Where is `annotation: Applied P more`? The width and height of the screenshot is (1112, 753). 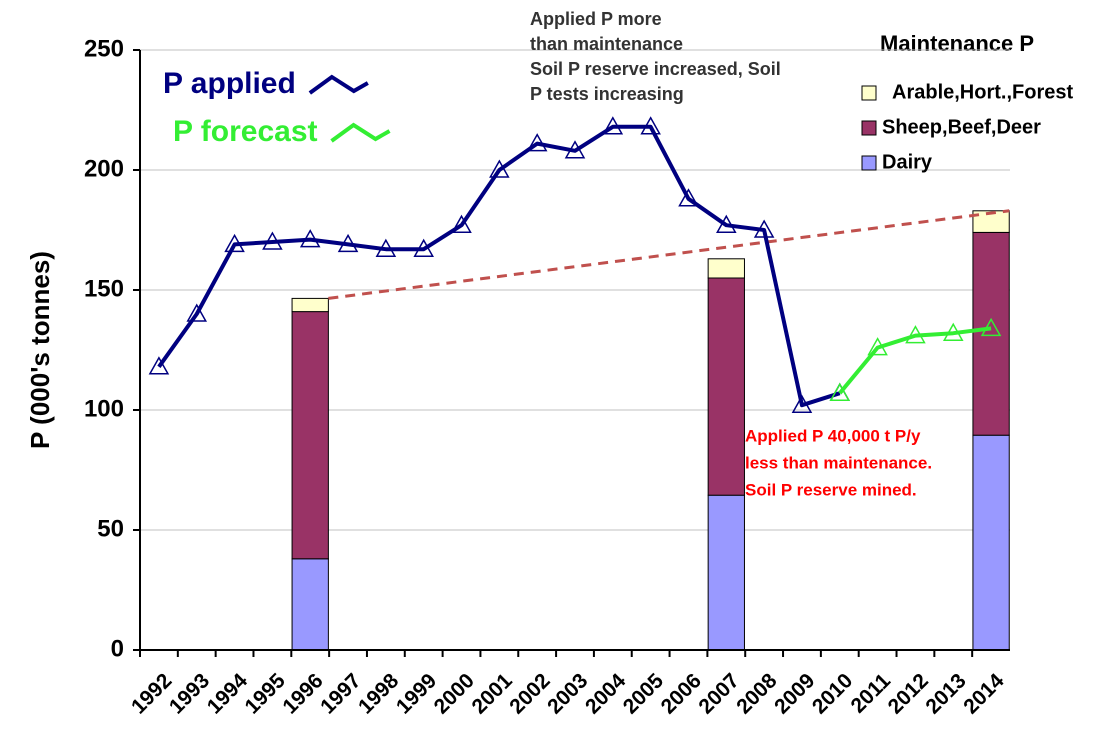
annotation: Applied P more is located at coordinates (596, 19).